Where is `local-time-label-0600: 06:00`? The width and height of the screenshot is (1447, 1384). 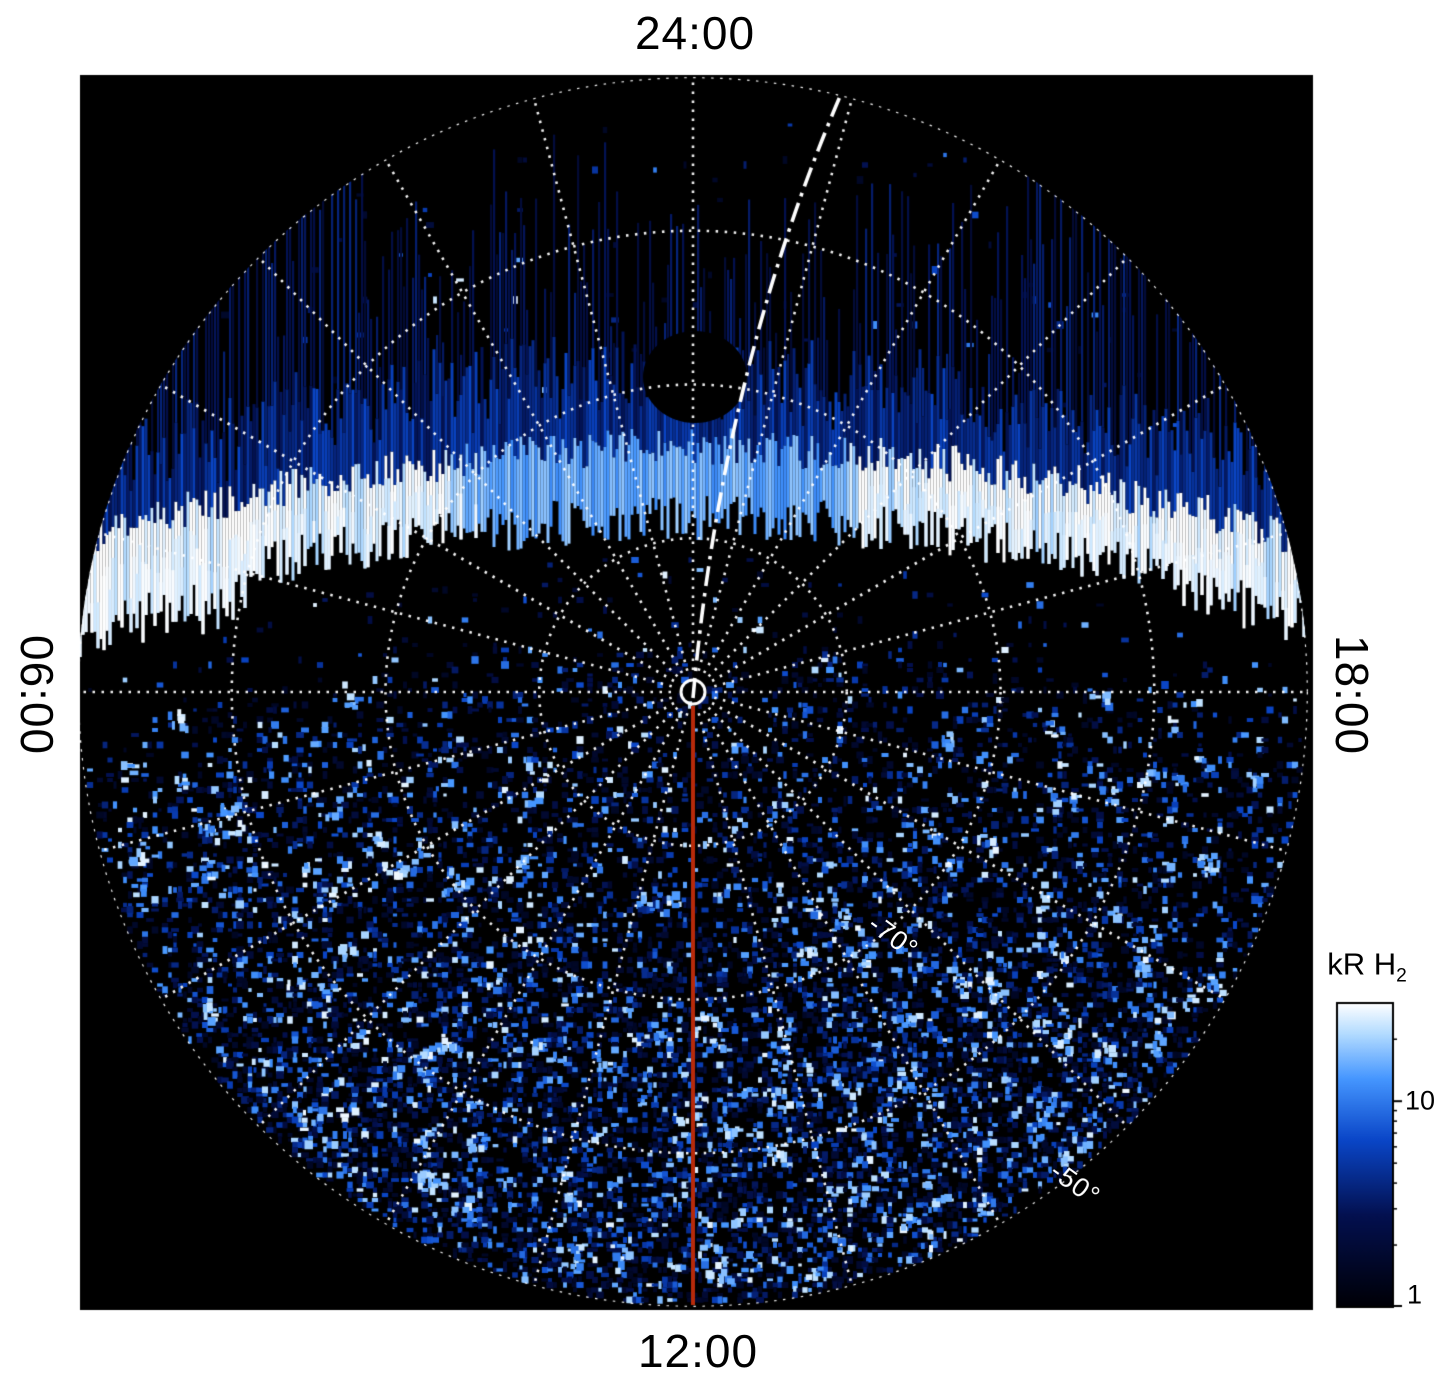
local-time-label-0600: 06:00 is located at coordinates (37, 695).